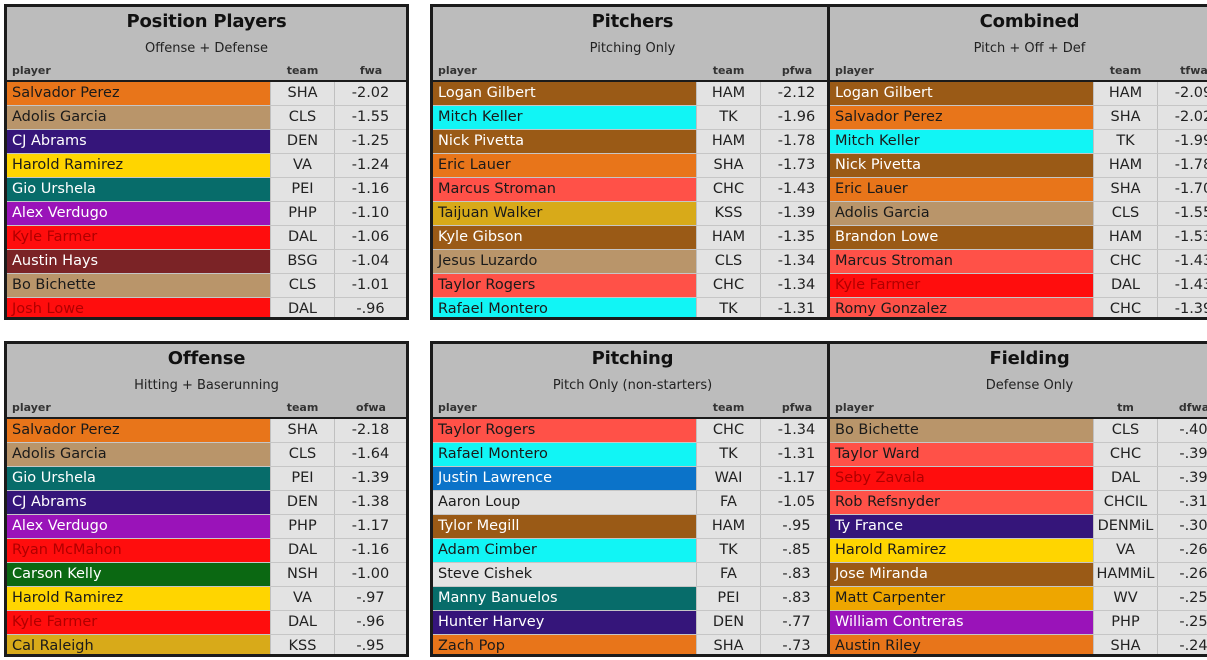 The height and width of the screenshot is (660, 1207). What do you see at coordinates (565, 478) in the screenshot?
I see `player-name-cell: Justin Lawrence` at bounding box center [565, 478].